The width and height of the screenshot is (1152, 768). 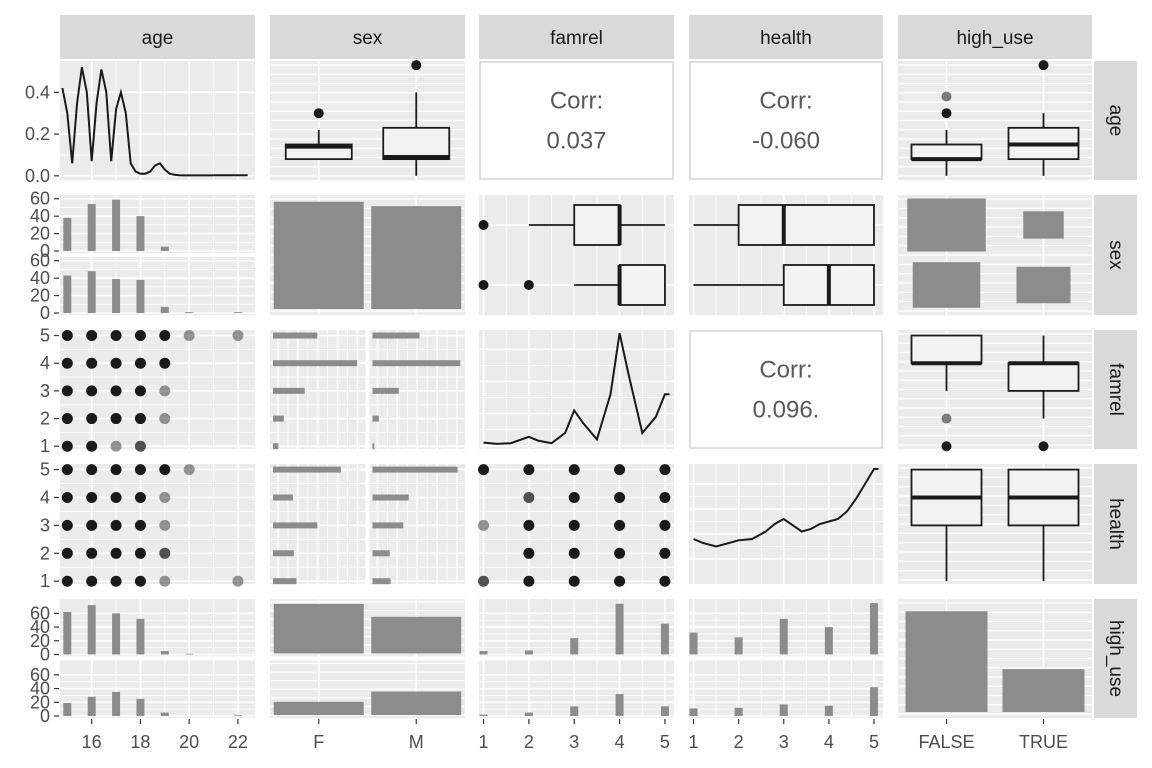 What do you see at coordinates (576, 255) in the screenshot?
I see `panel-sex-famrel` at bounding box center [576, 255].